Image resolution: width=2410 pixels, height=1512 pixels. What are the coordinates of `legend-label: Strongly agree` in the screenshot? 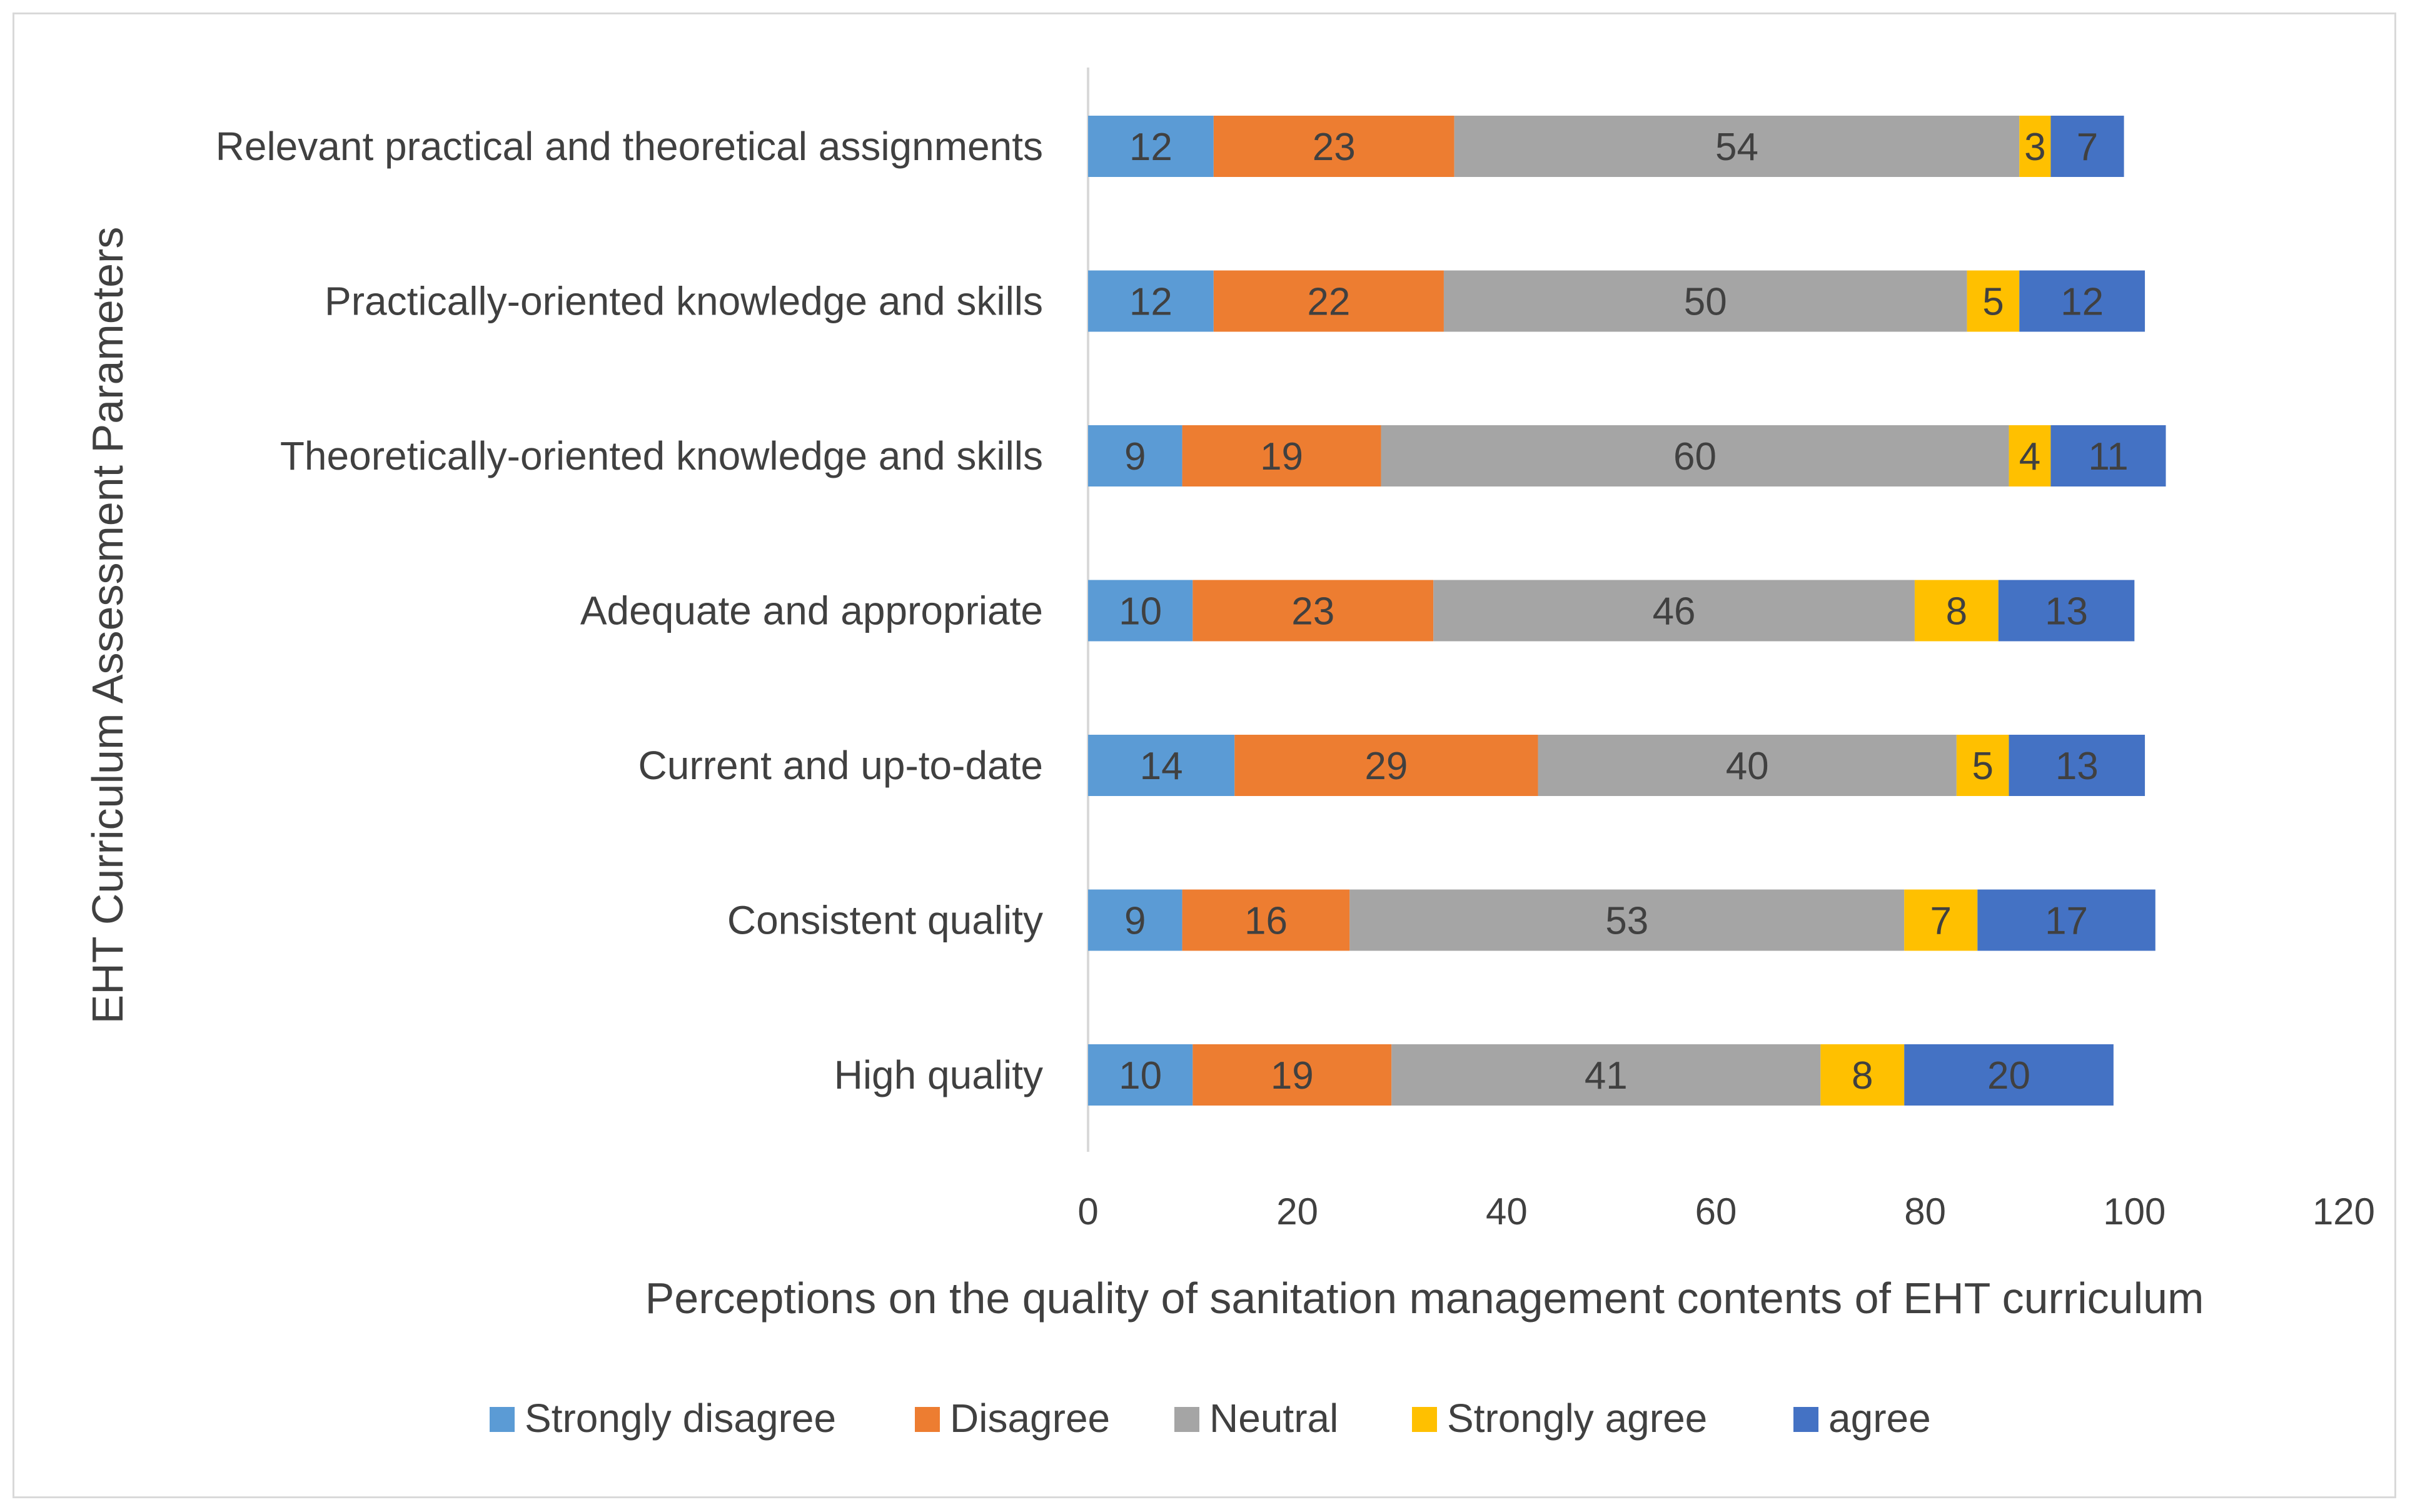 It's located at (1577, 1418).